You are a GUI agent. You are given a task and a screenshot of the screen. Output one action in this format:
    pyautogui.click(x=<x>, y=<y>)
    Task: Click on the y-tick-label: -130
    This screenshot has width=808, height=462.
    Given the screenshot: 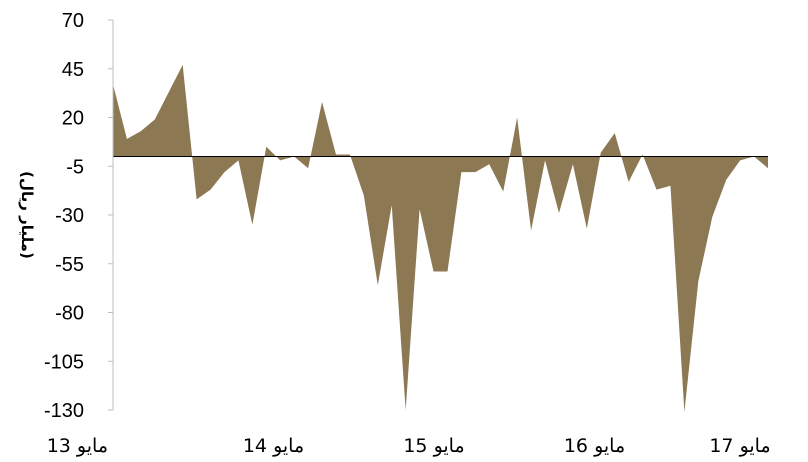 What is the action you would take?
    pyautogui.click(x=64, y=411)
    